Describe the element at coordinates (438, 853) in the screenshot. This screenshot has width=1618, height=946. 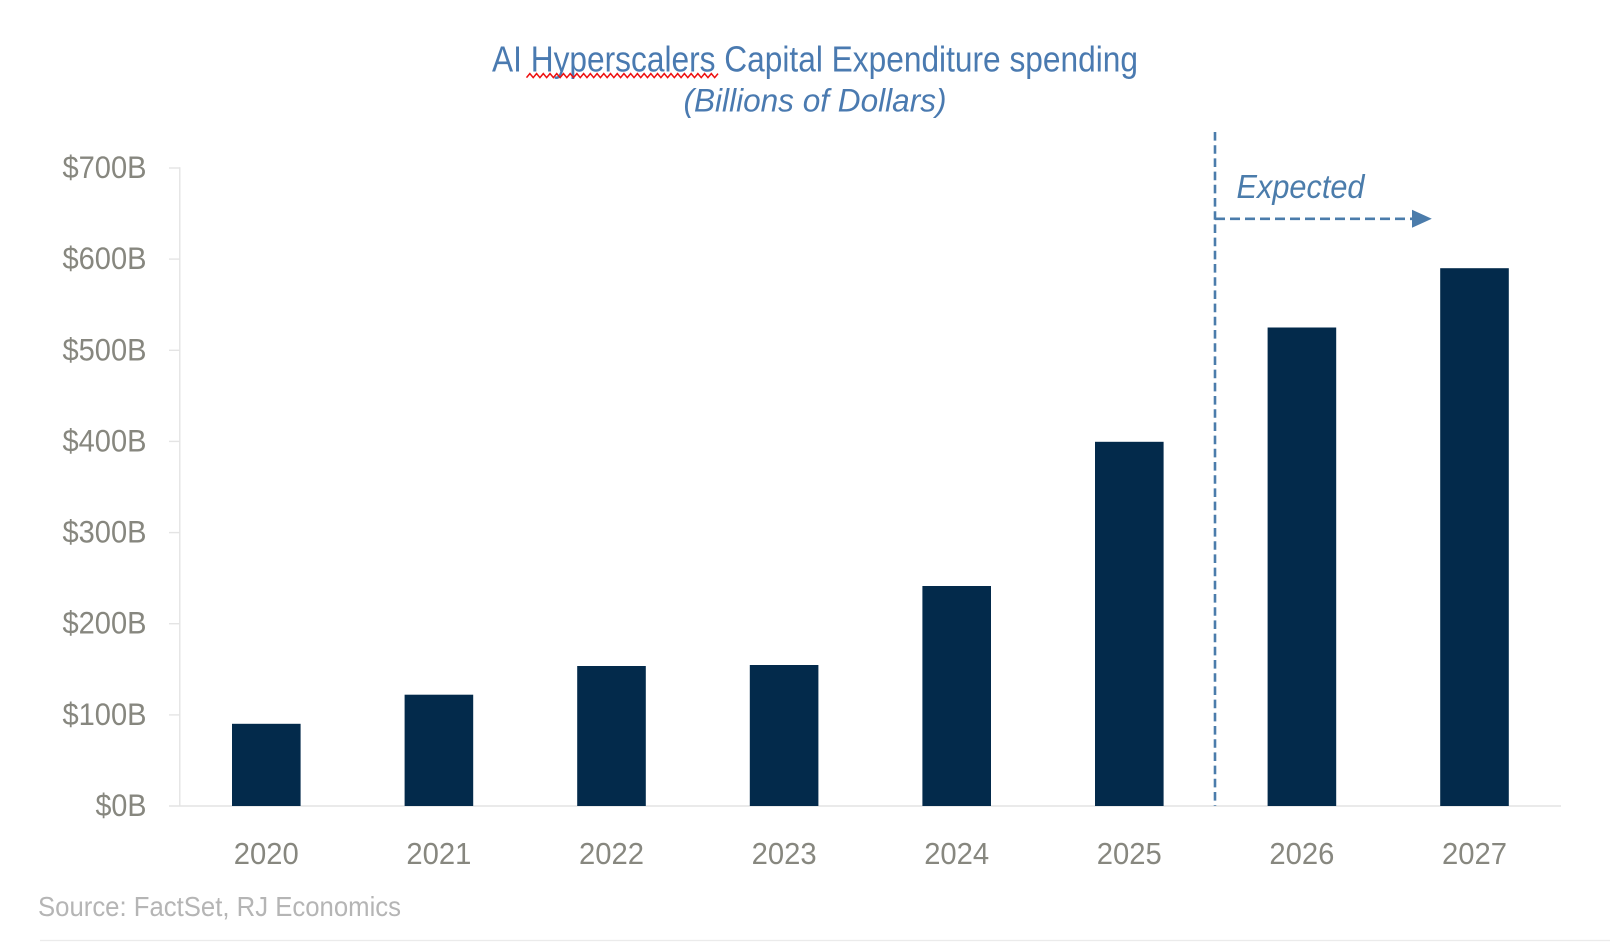
I see `svg-text: 2021` at that location.